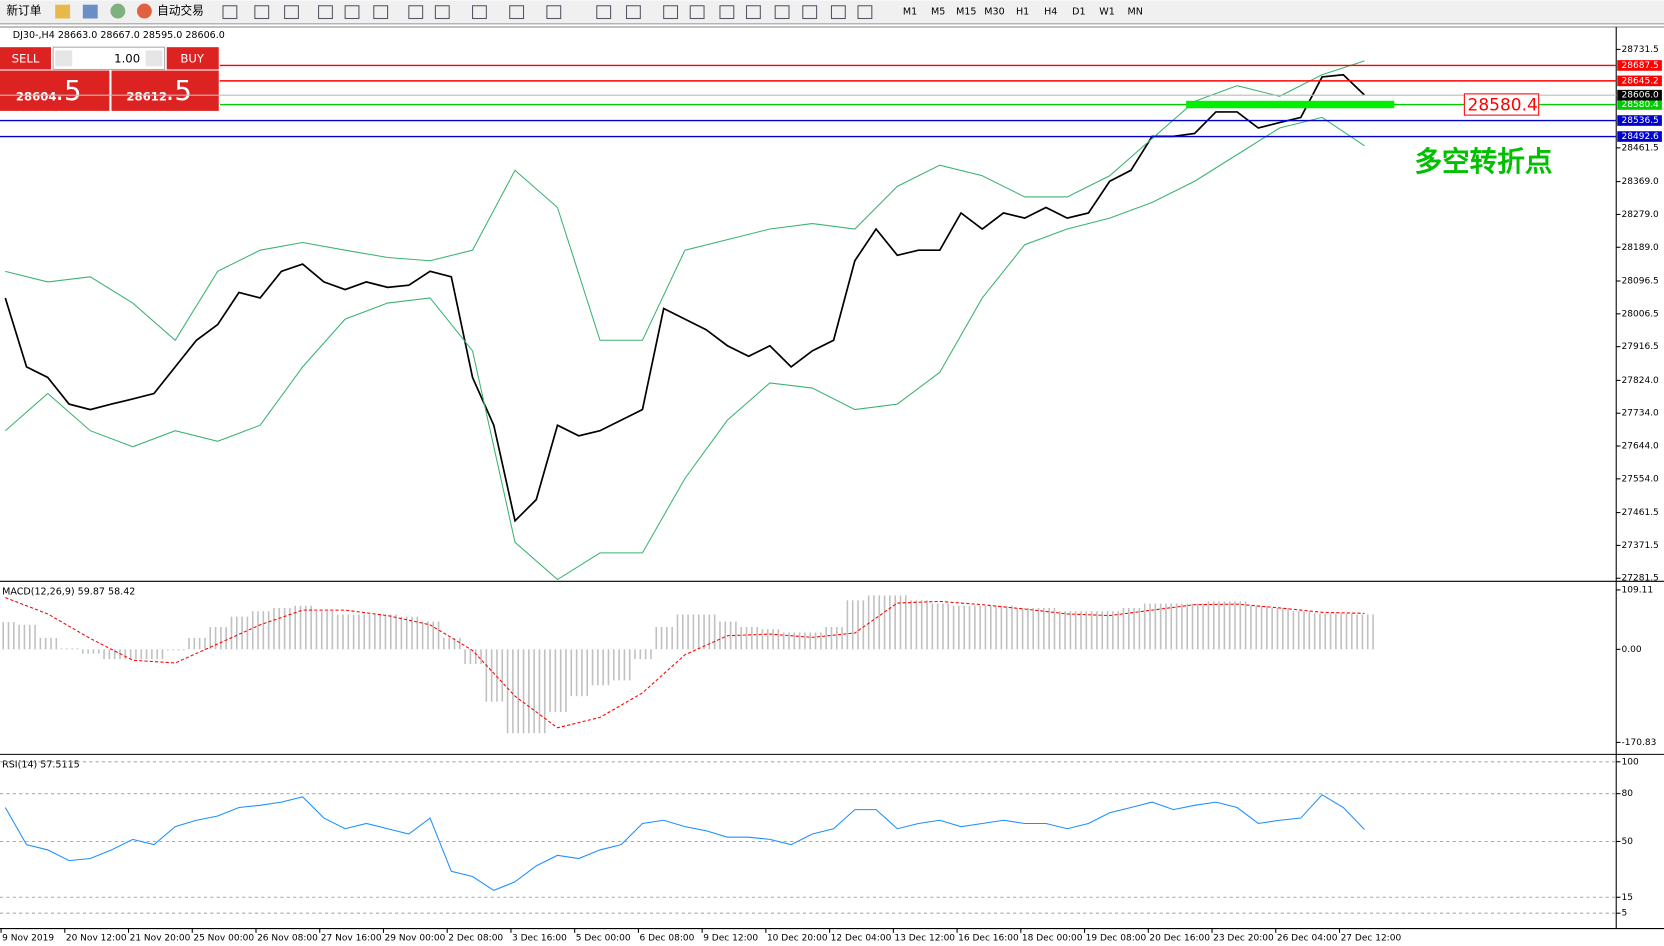 This screenshot has height=946, width=1664. I want to click on current-price-label: 28606.0, so click(1641, 96).